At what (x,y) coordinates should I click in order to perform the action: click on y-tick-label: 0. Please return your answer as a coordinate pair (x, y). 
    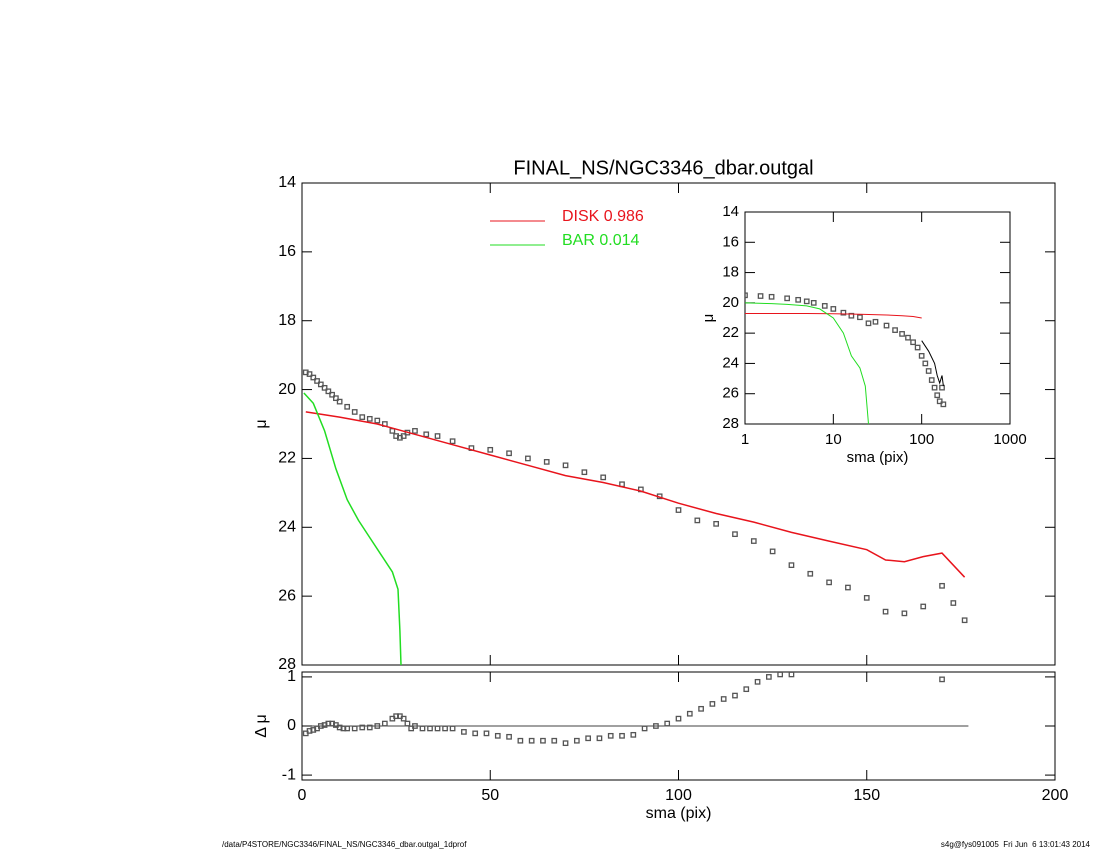
    Looking at the image, I should click on (291, 725).